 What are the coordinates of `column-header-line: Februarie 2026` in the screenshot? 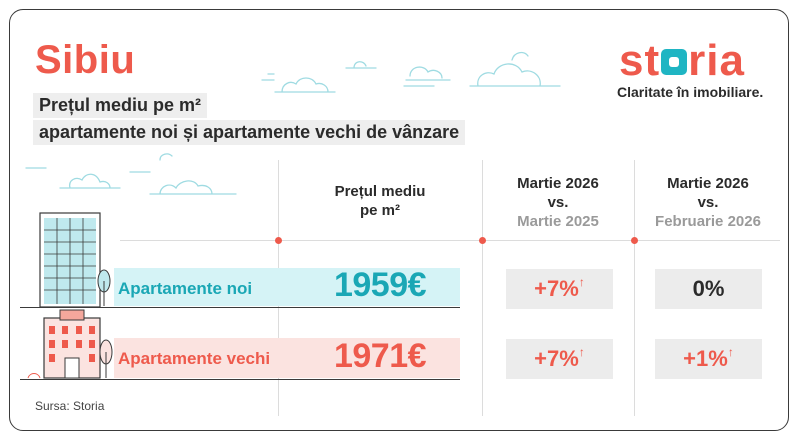 It's located at (708, 221).